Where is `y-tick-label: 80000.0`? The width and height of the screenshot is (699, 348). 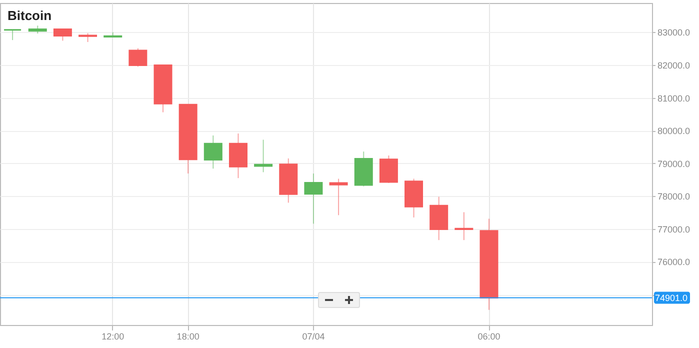 y-tick-label: 80000.0 is located at coordinates (674, 131).